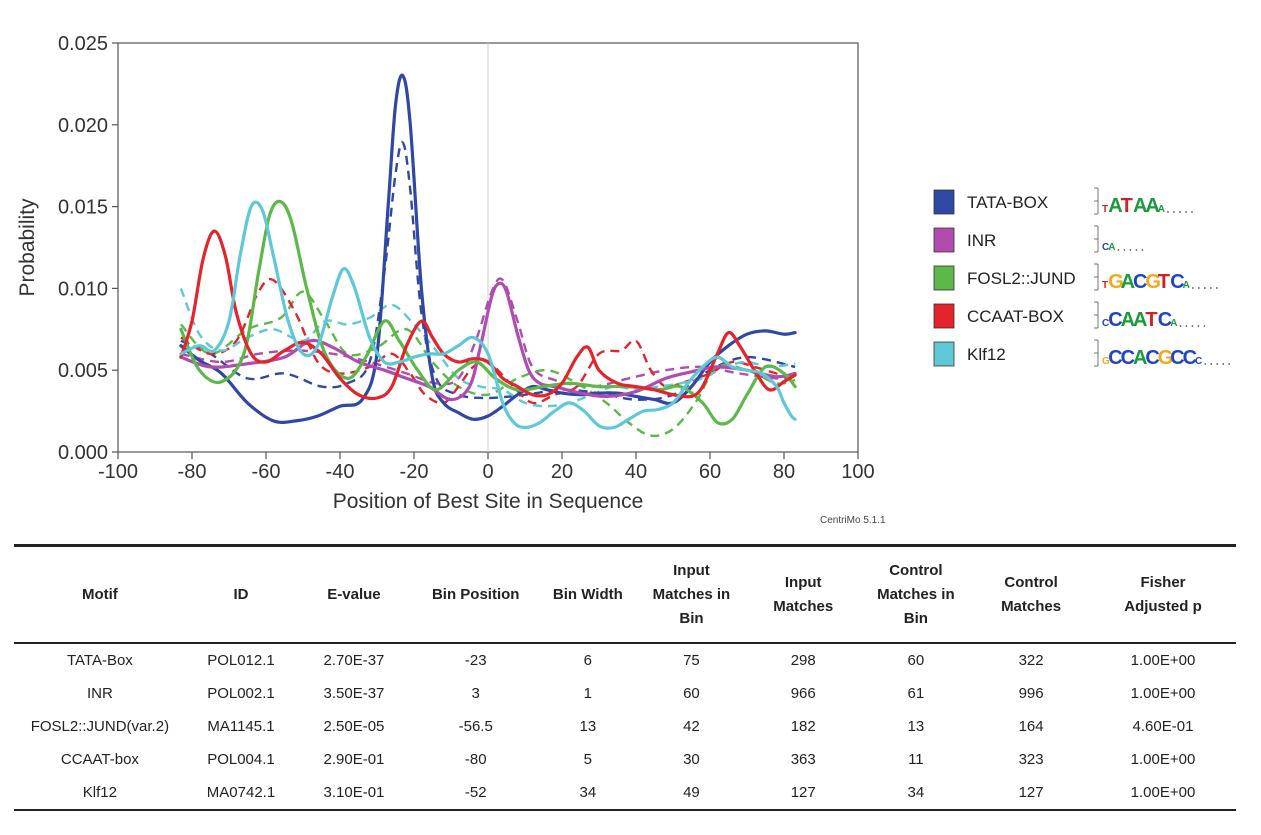 This screenshot has width=1261, height=835. I want to click on series-line-inr, so click(488, 341).